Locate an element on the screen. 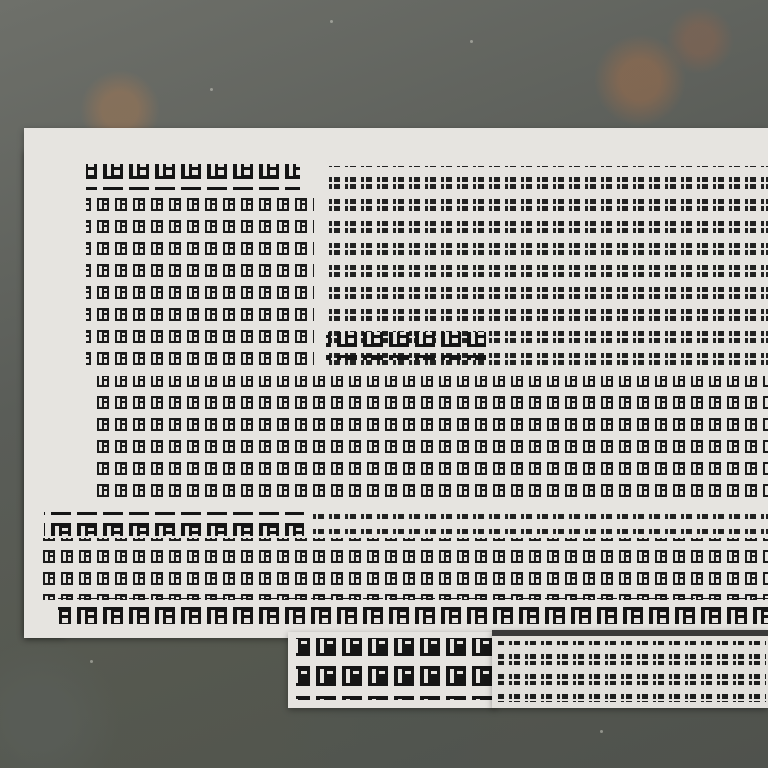  column-gutter is located at coordinates (320, 264).